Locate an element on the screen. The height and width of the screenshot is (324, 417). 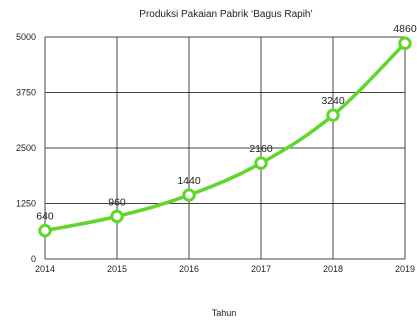
x-axis-ticks: 2014 2015 2016 2017 2018 2019 is located at coordinates (225, 269).